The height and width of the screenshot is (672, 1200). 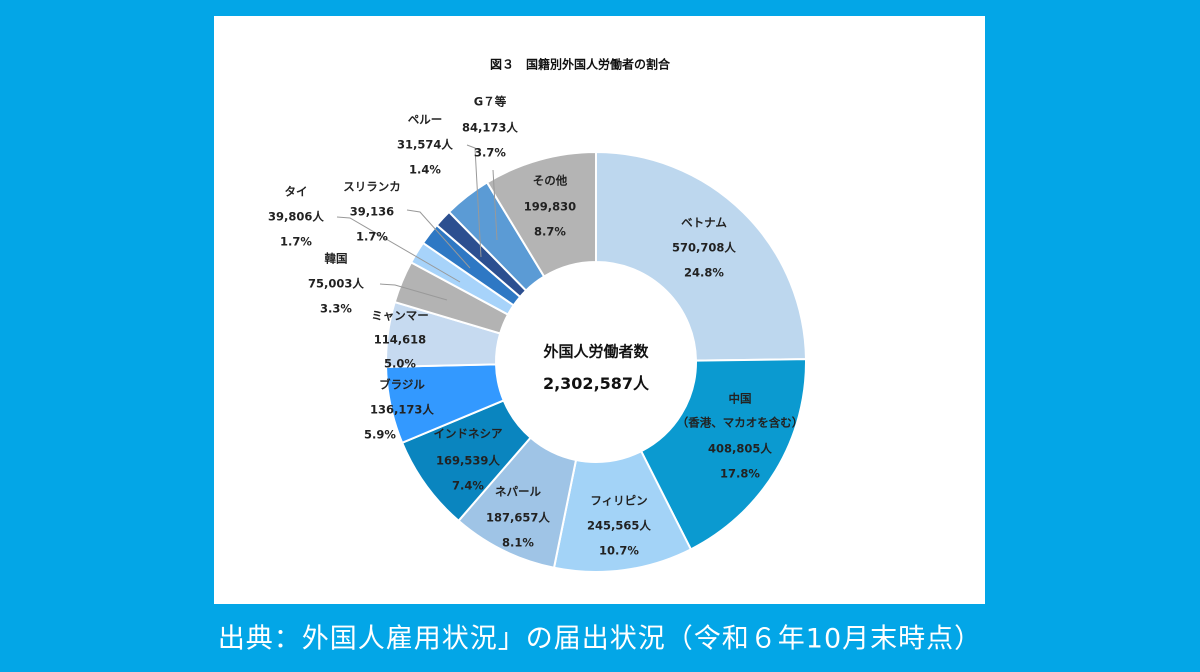 What do you see at coordinates (296, 241) in the screenshot?
I see `slice-label-percent-8: 1.7%` at bounding box center [296, 241].